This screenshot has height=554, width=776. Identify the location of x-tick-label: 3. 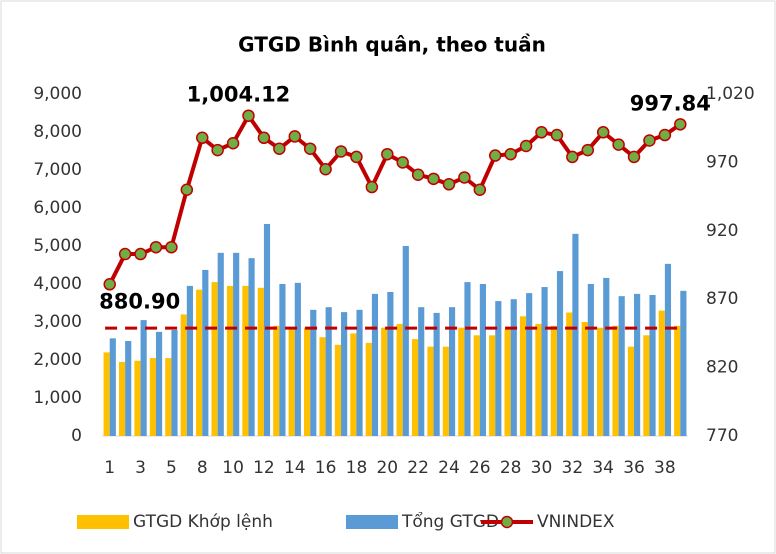
(140, 468).